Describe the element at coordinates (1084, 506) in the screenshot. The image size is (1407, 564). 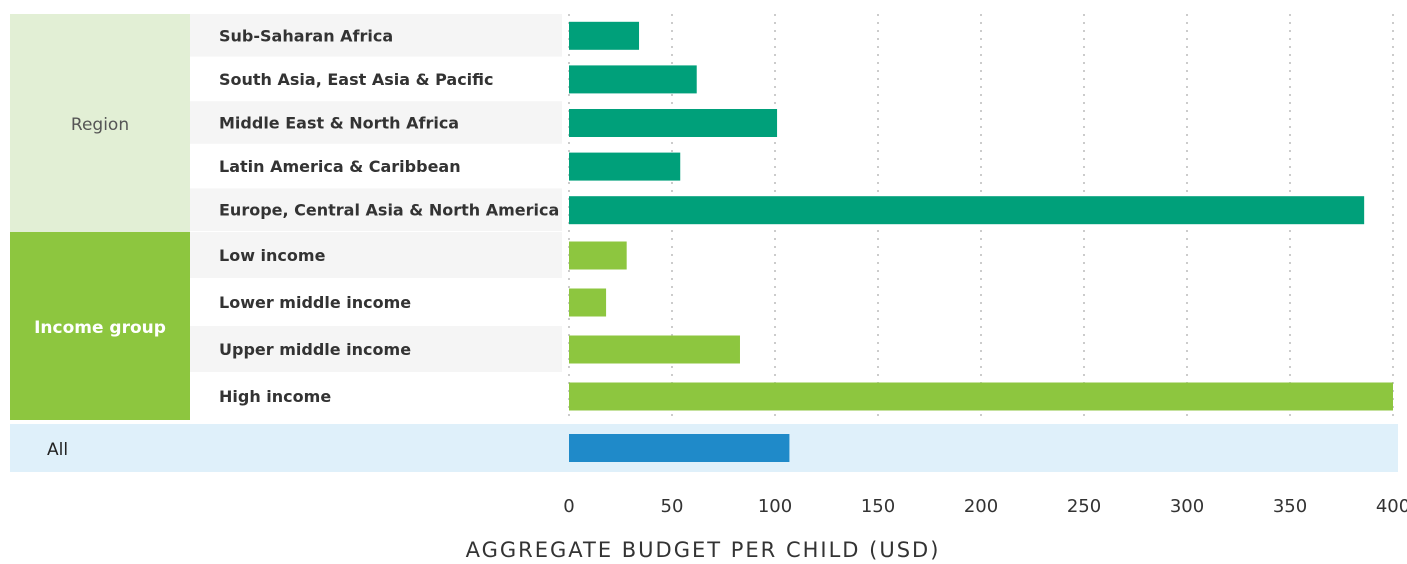
I see `x-tick-label: 250` at that location.